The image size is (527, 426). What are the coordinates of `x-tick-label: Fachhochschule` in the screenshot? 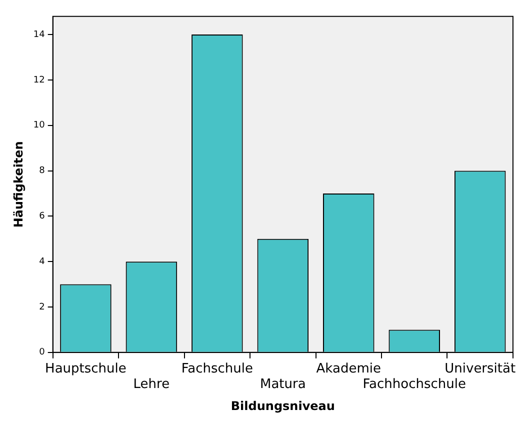 It's located at (414, 384).